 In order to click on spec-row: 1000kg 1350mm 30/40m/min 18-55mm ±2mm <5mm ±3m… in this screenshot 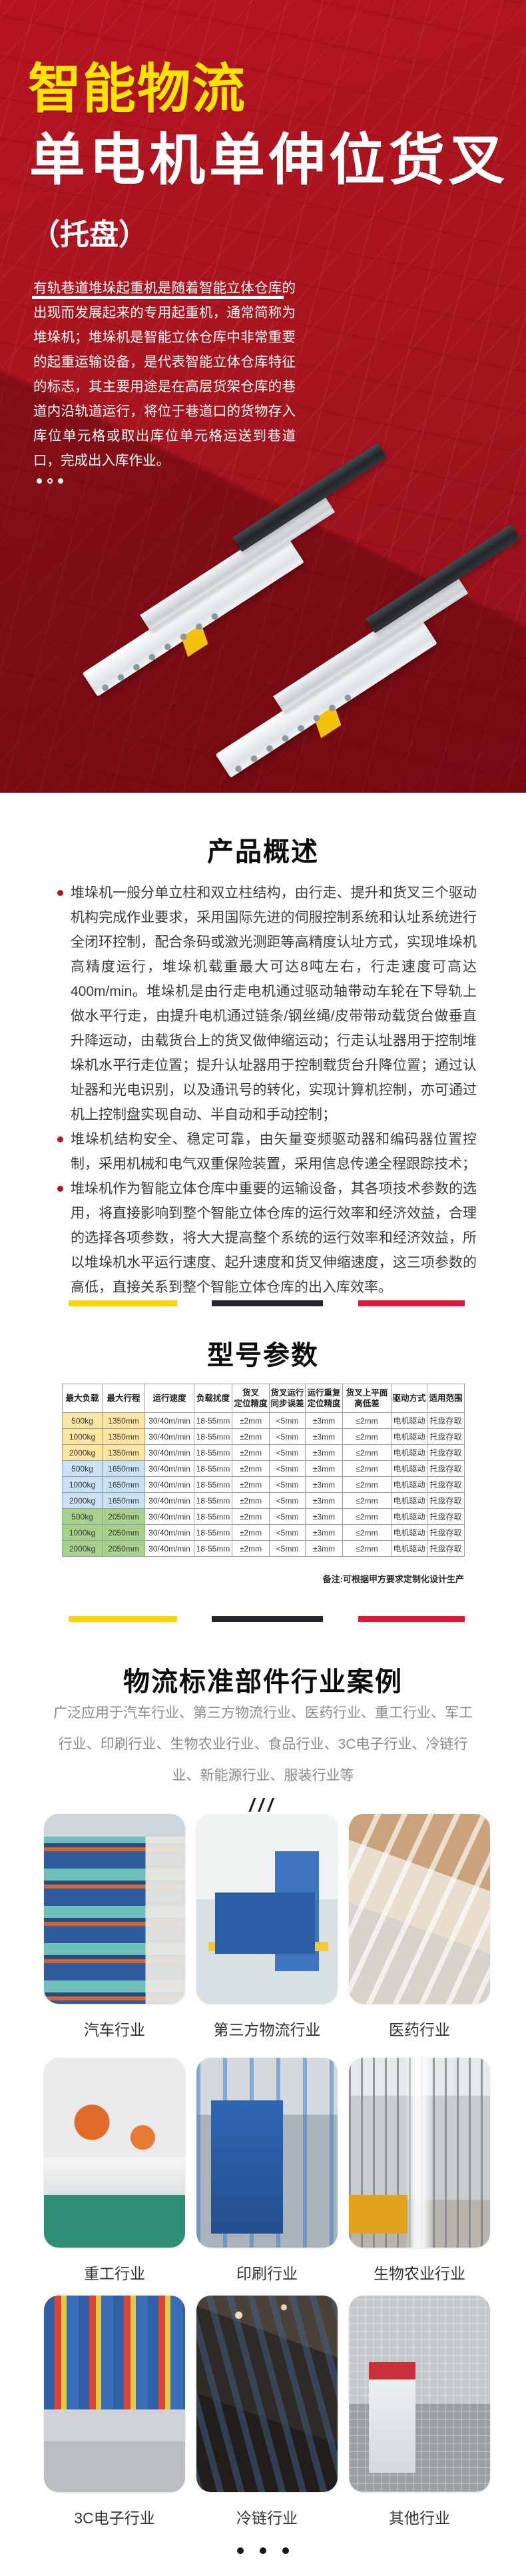, I will do `click(263, 1437)`.